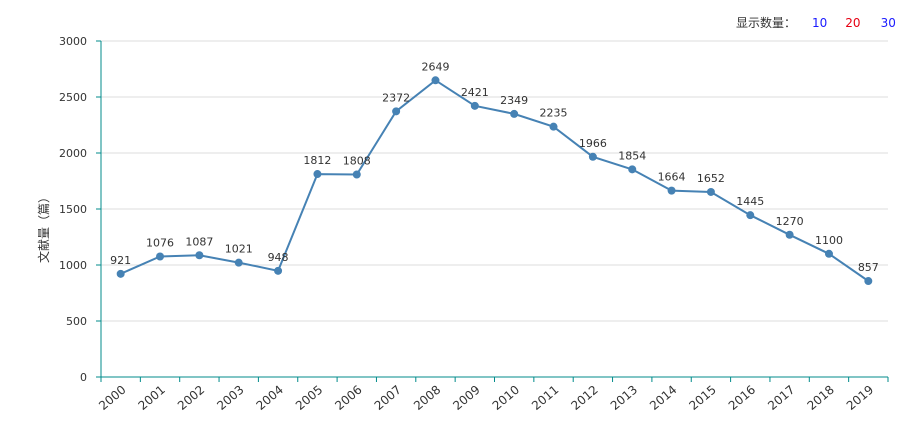 The image size is (902, 427). Describe the element at coordinates (781, 398) in the screenshot. I see `x-tick-label: 2017` at that location.